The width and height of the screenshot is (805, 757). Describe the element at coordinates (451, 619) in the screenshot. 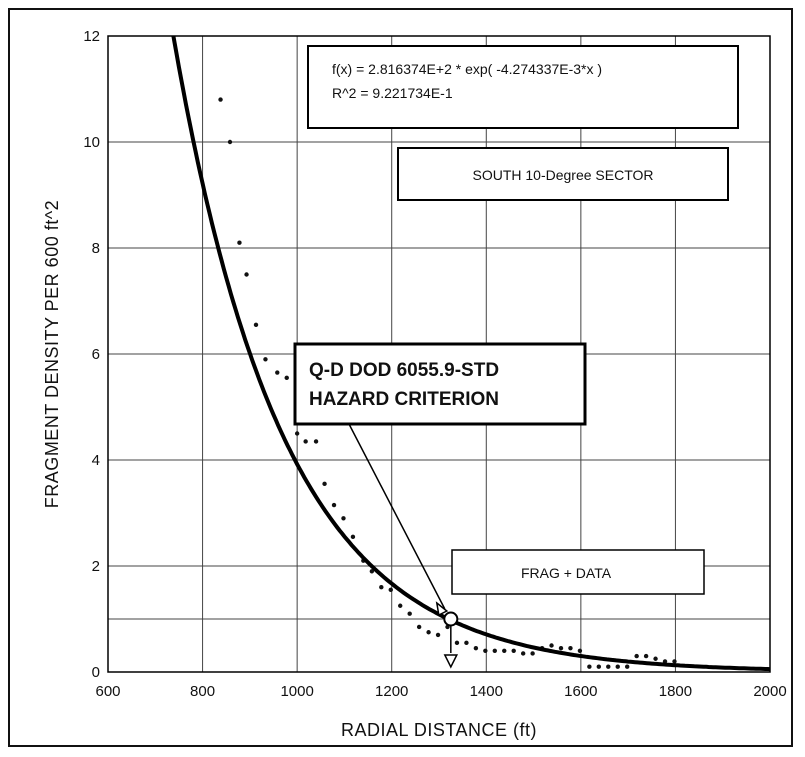

I see `criterion-point` at that location.